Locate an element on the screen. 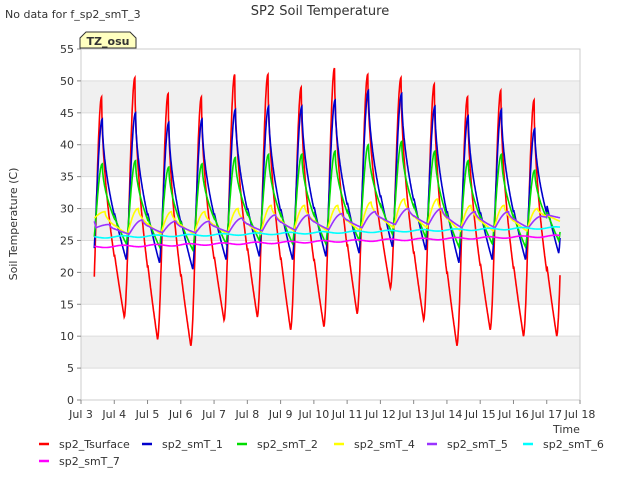 This screenshot has height=480, width=640. y-tick-label: 55 is located at coordinates (67, 49).